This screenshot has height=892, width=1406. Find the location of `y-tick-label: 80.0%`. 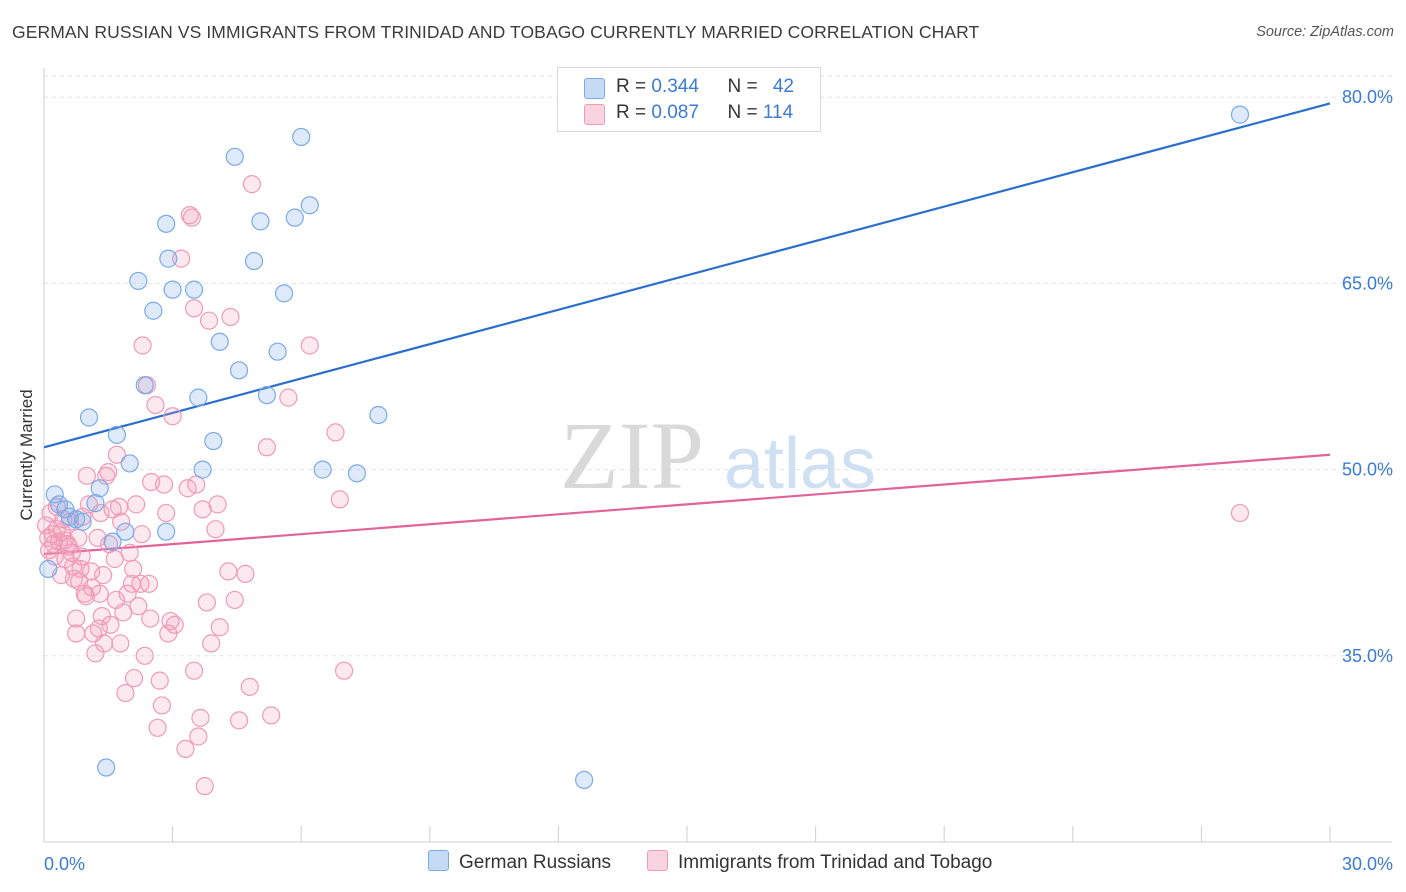

y-tick-label: 80.0% is located at coordinates (1367, 97).